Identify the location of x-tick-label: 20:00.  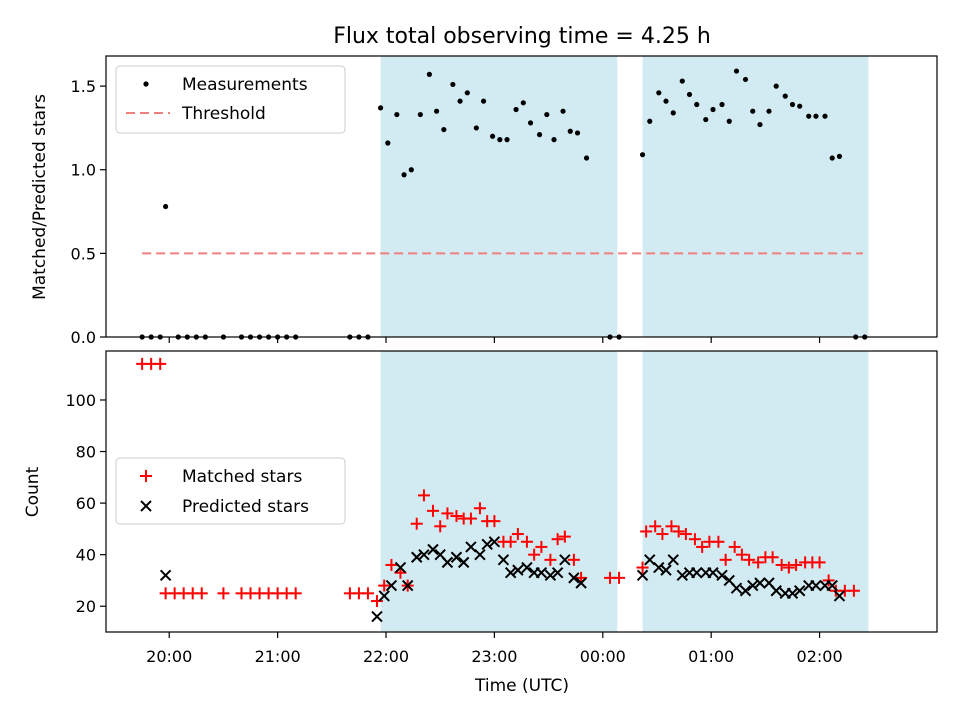
(169, 656).